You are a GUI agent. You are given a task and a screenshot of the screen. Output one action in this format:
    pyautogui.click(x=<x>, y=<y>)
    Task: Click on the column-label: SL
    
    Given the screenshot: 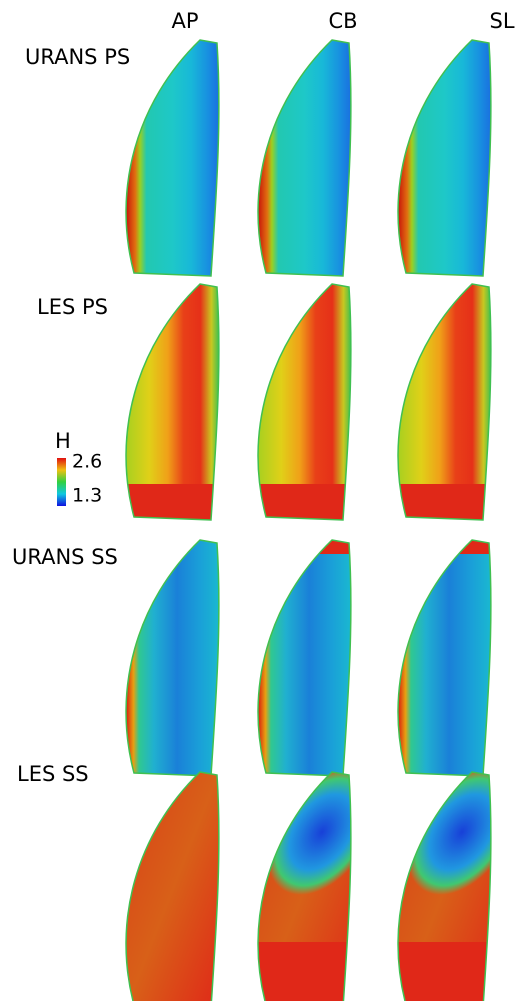 What is the action you would take?
    pyautogui.click(x=501, y=21)
    